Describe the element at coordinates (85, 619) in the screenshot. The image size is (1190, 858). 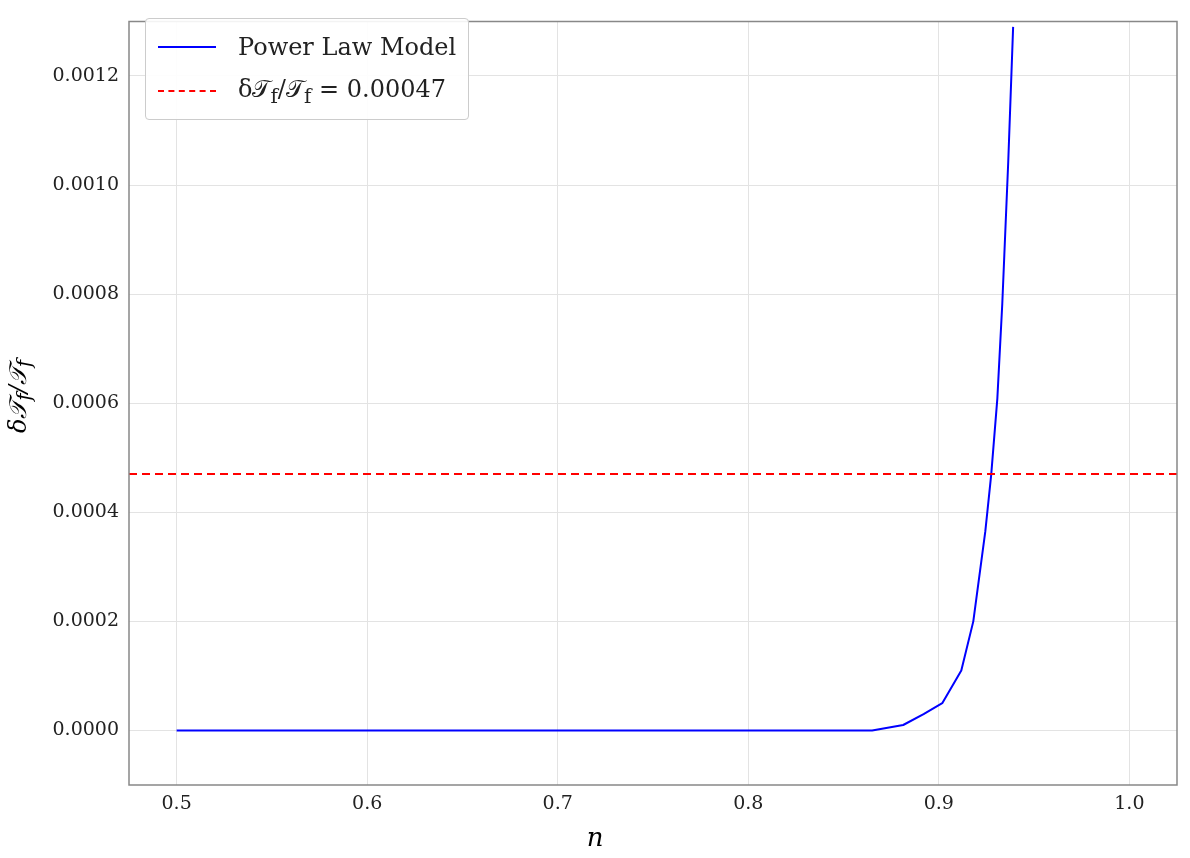
I see `y-tick-label: 0.0002` at that location.